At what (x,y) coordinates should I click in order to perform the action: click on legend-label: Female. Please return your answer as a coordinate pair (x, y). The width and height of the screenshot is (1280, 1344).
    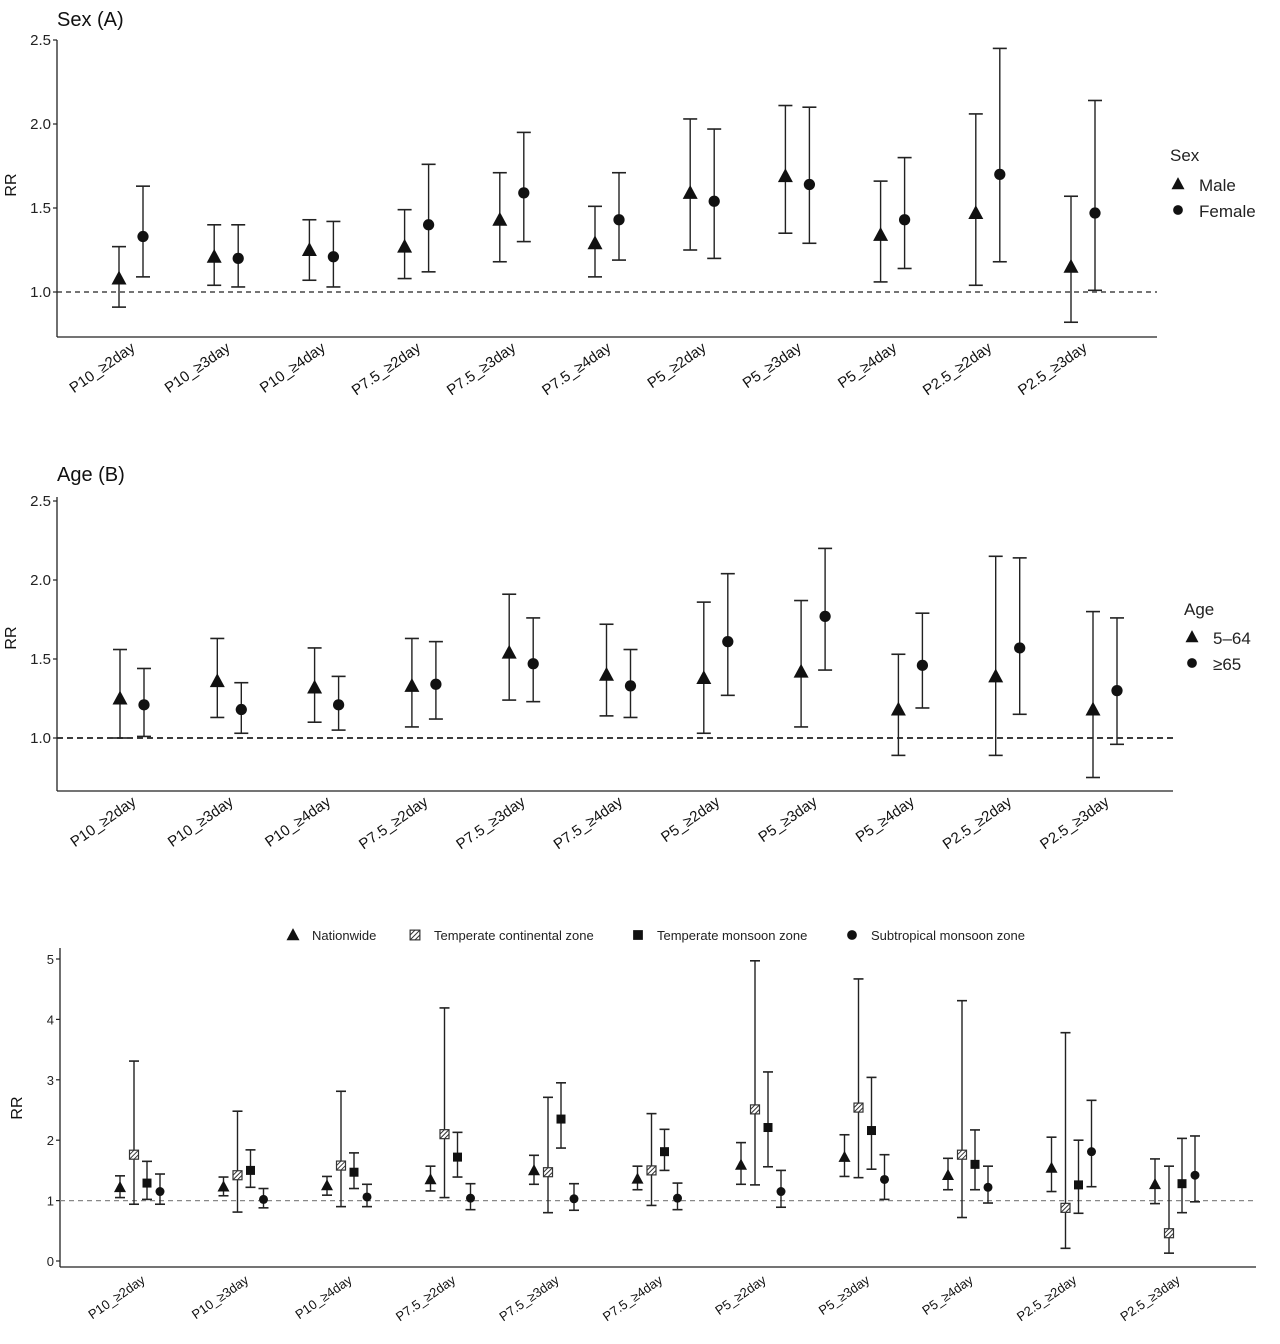
    Looking at the image, I should click on (1227, 211).